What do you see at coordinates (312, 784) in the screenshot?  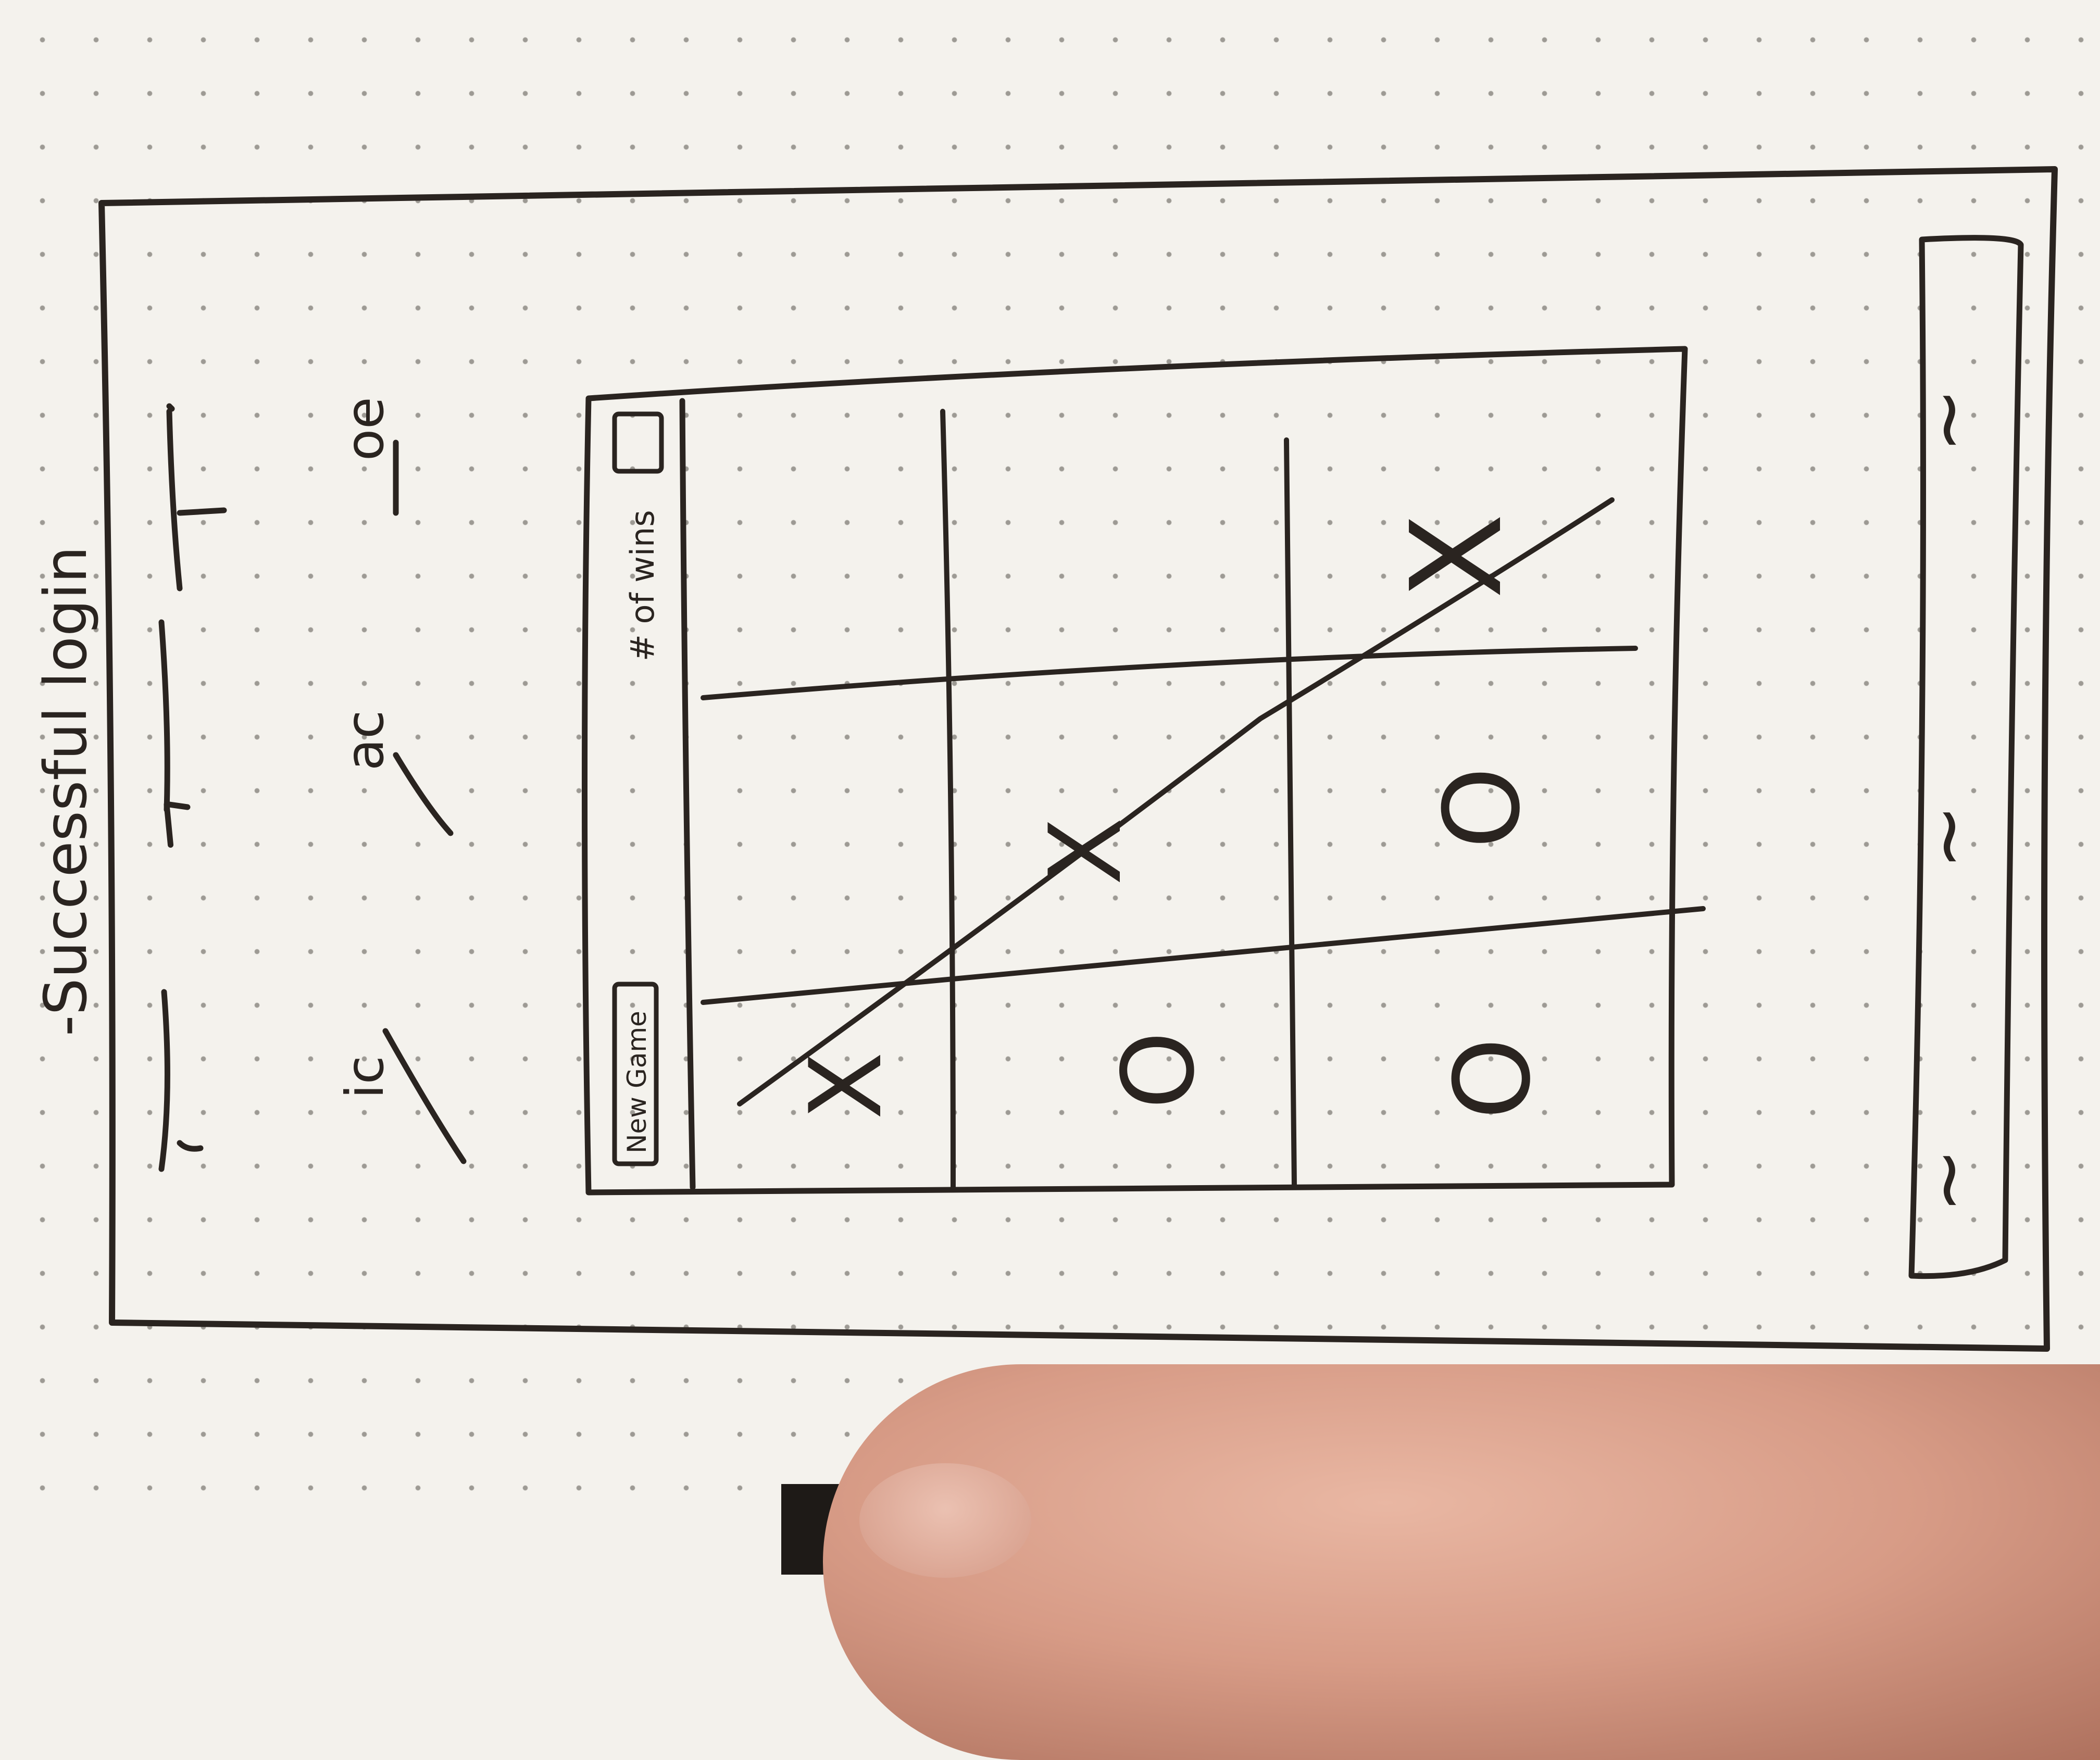 I see `logo: ic ac oe` at bounding box center [312, 784].